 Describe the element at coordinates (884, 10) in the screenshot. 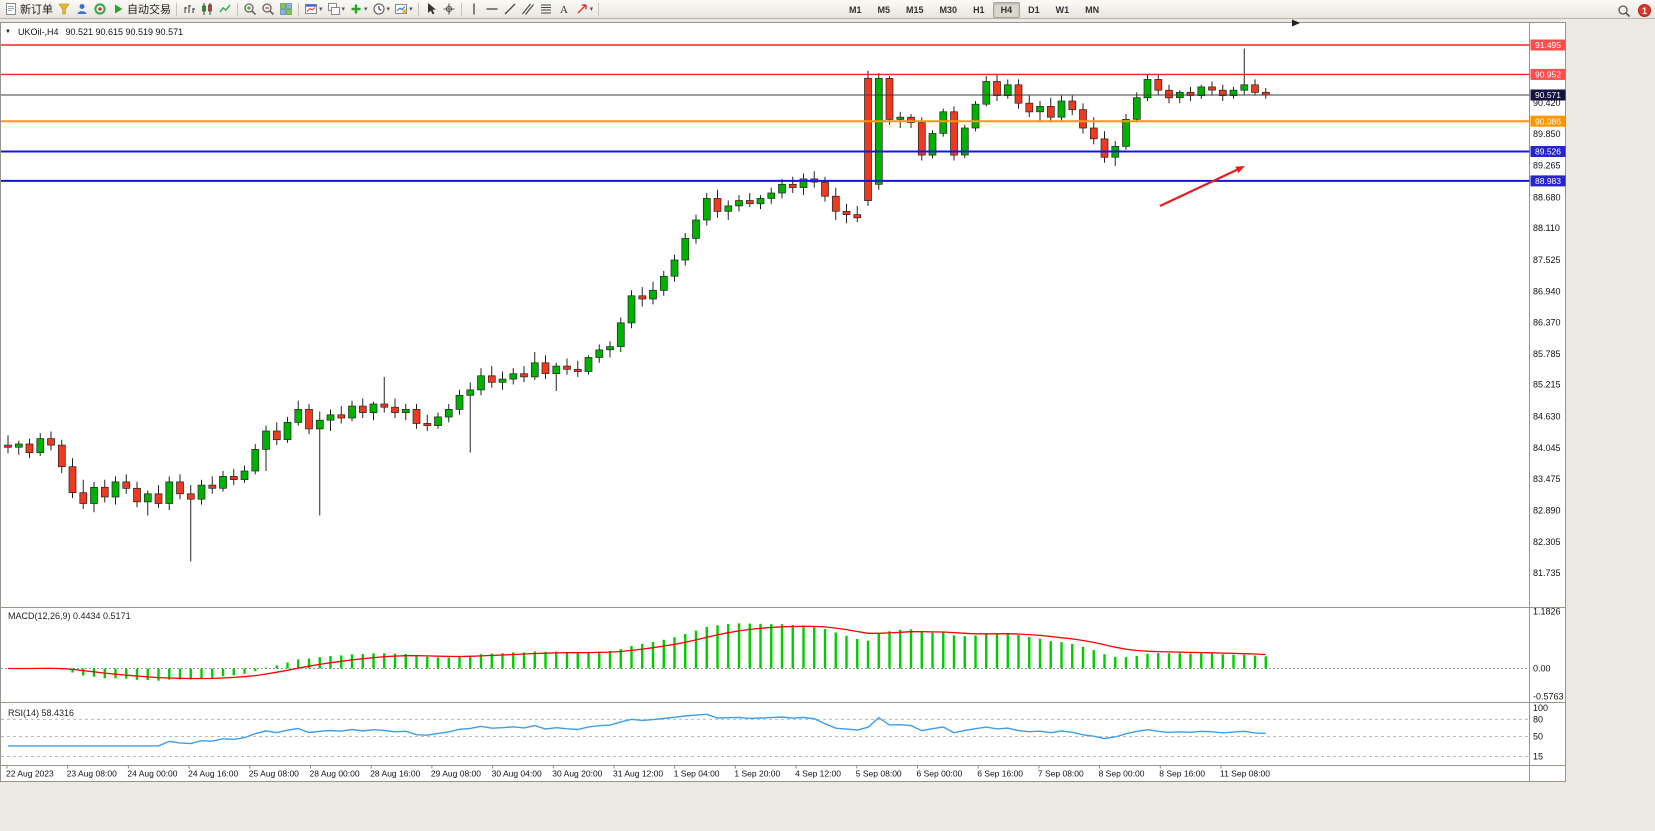

I see `timeframe-m5: M5` at that location.